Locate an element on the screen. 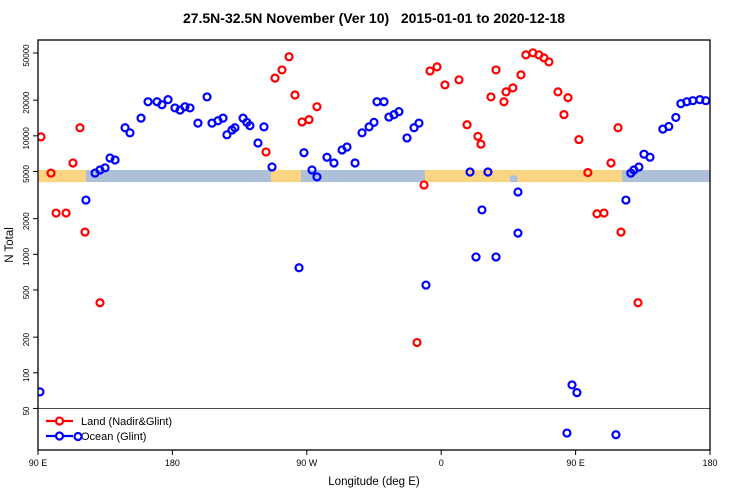  y-tick-label: 1000 is located at coordinates (26, 256).